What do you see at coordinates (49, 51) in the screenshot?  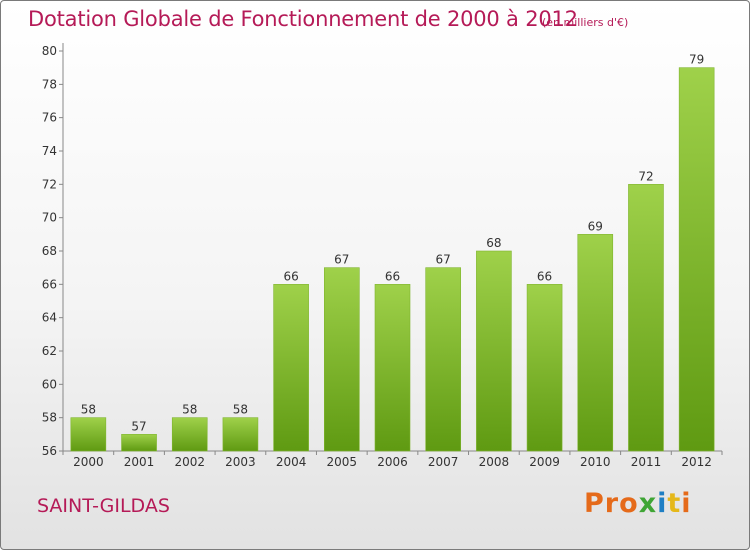 I see `y-tick-label: 80` at bounding box center [49, 51].